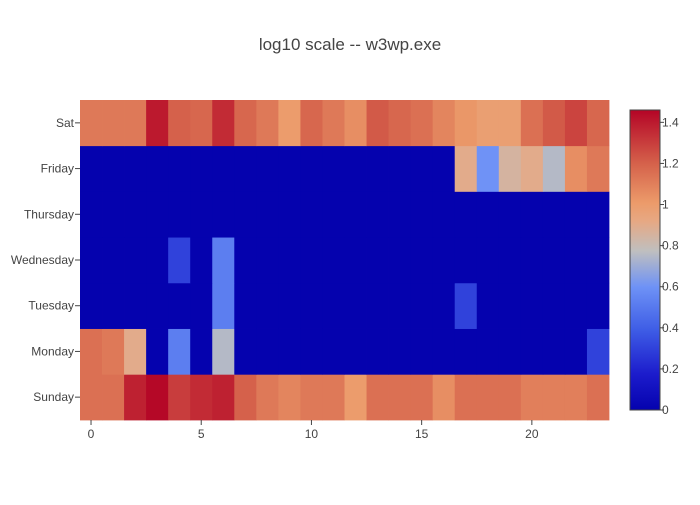  What do you see at coordinates (49, 214) in the screenshot?
I see `y-tick-label: Thursday` at bounding box center [49, 214].